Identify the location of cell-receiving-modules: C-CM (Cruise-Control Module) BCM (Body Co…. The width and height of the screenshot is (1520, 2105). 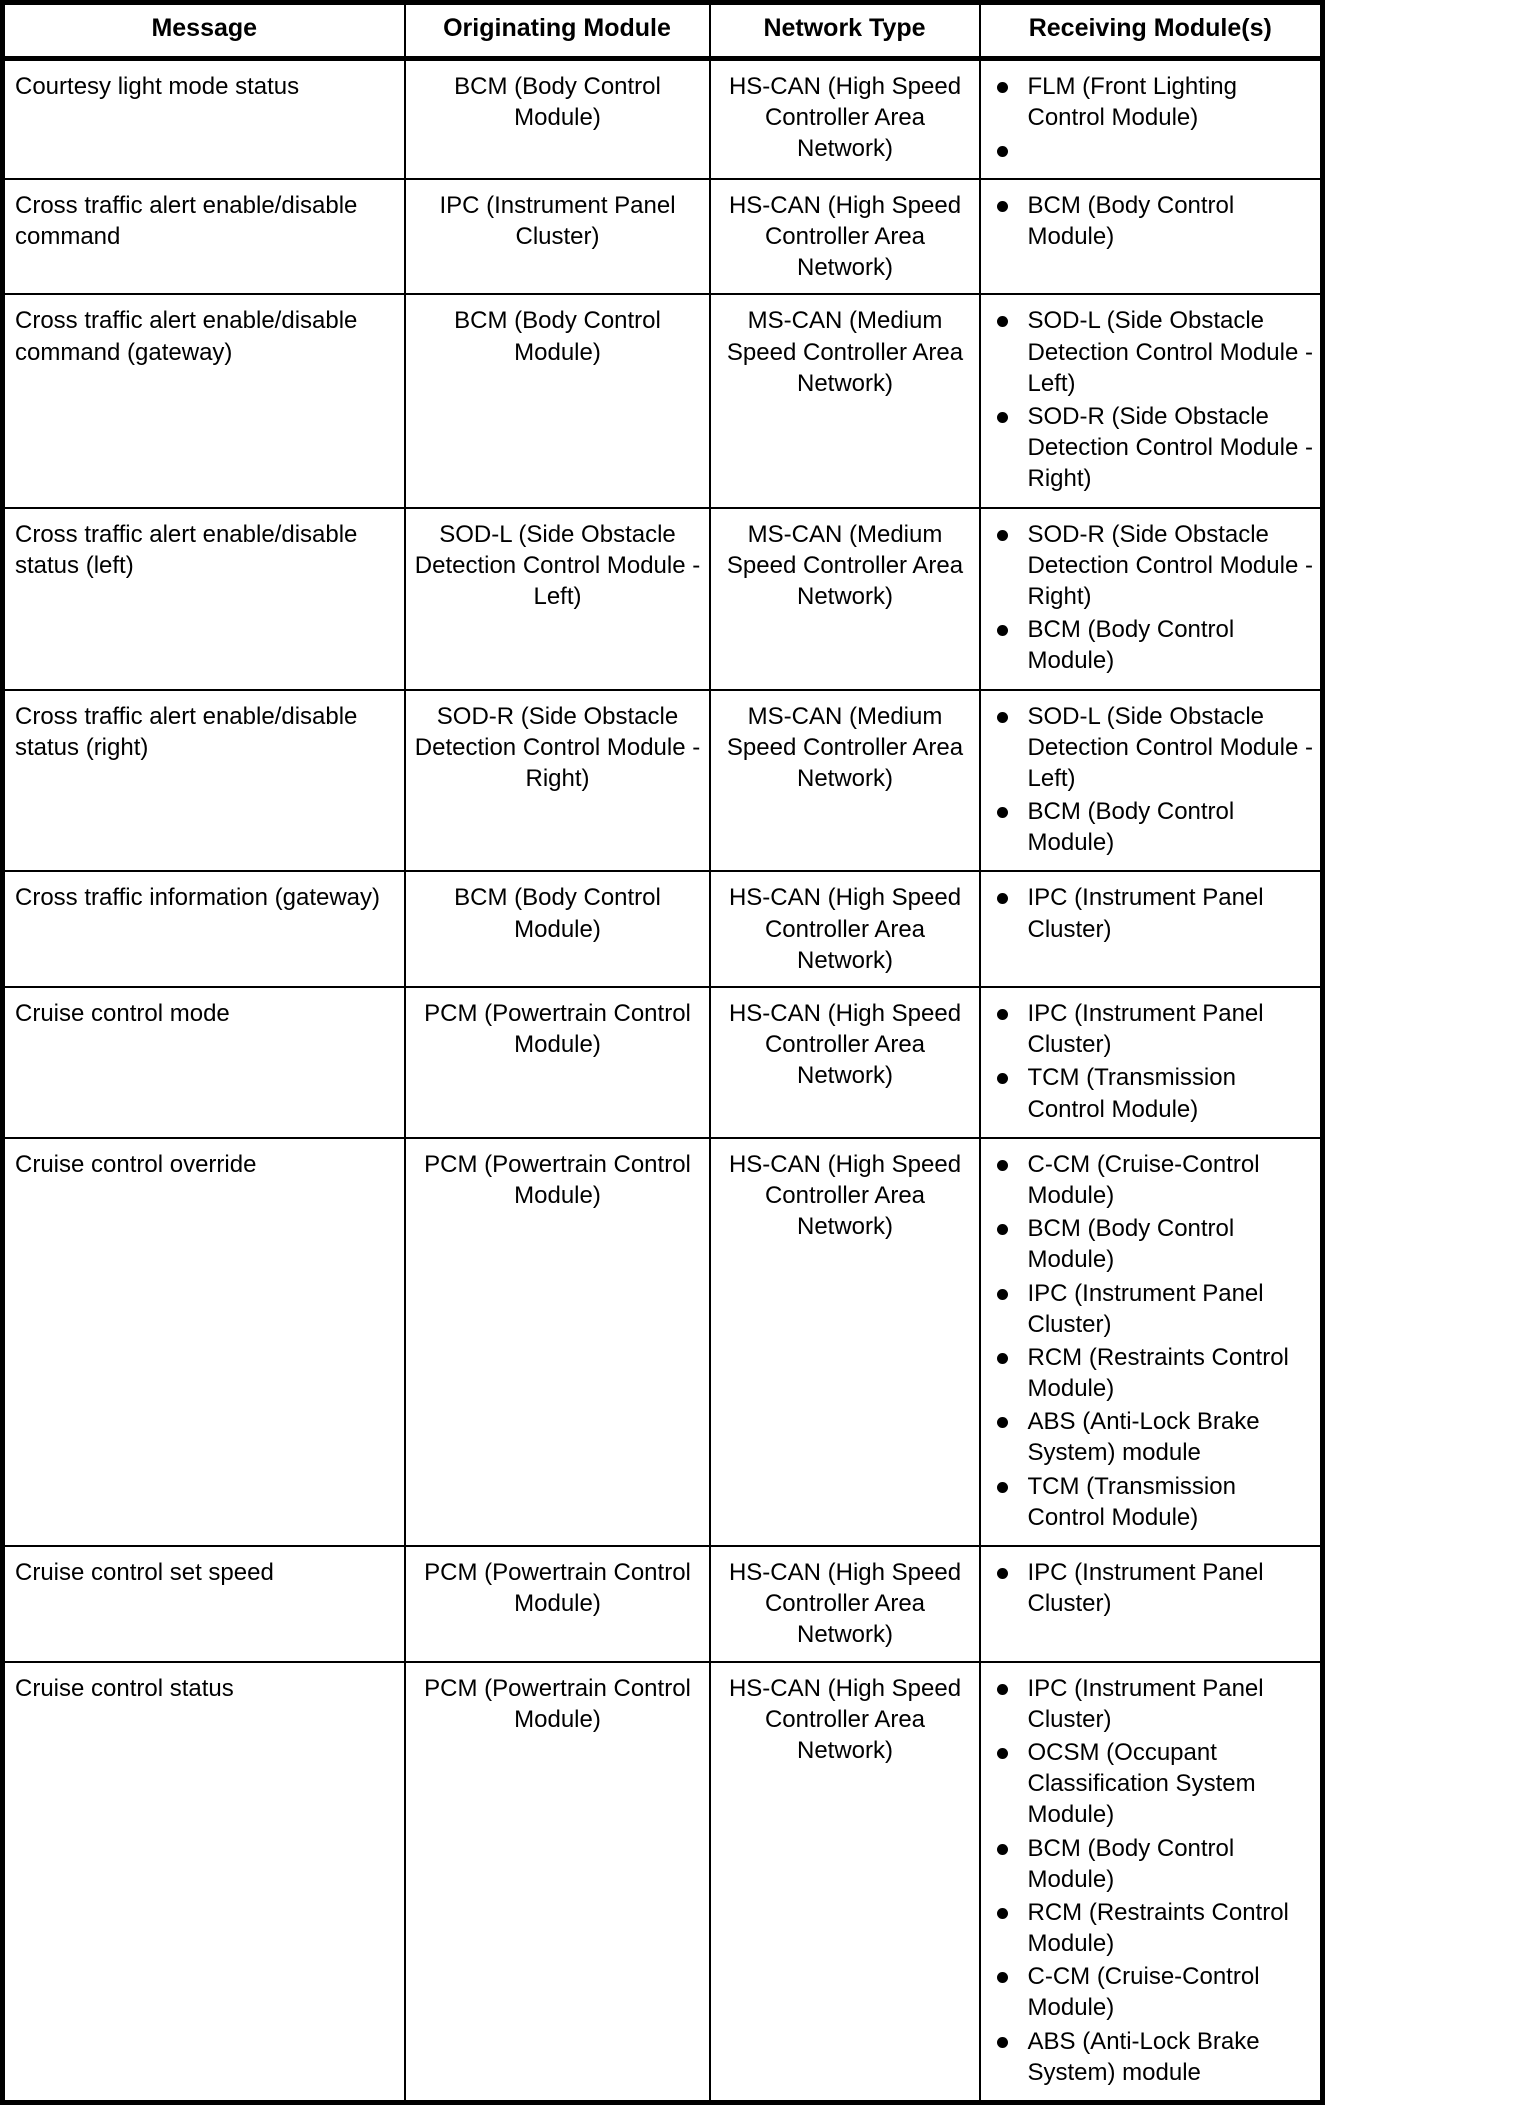
(1151, 1341).